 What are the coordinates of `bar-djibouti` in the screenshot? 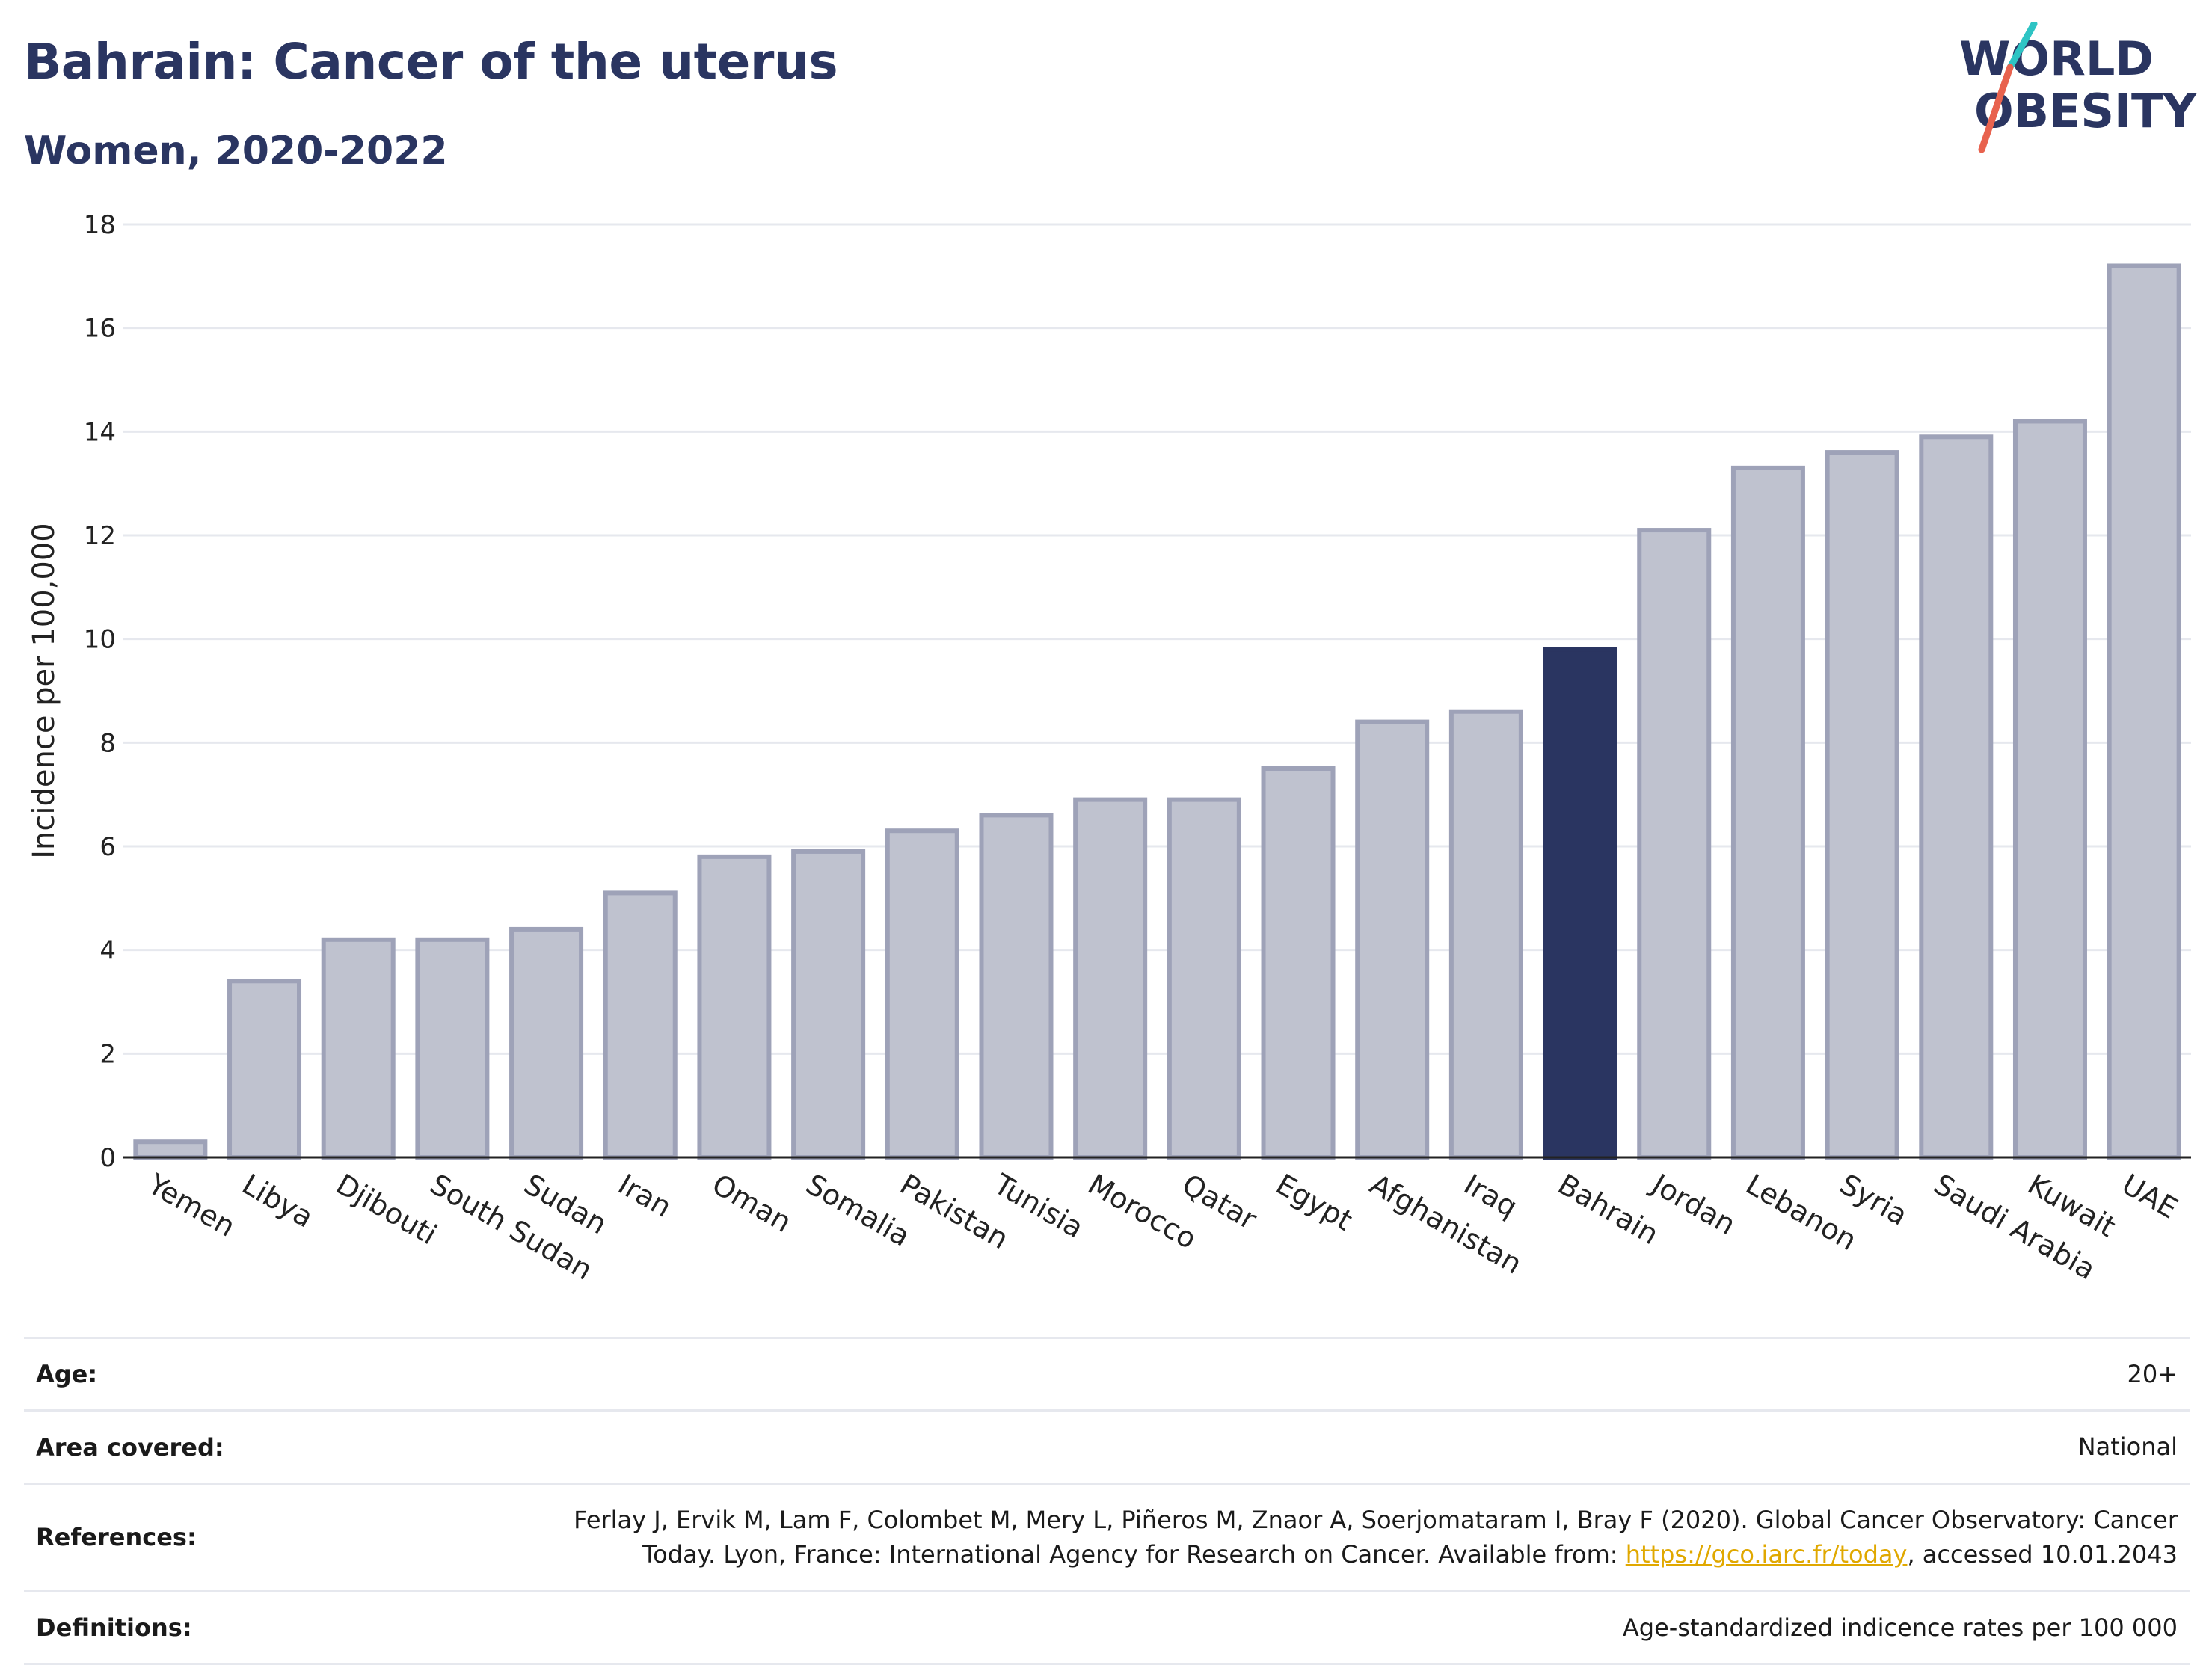 It's located at (358, 1048).